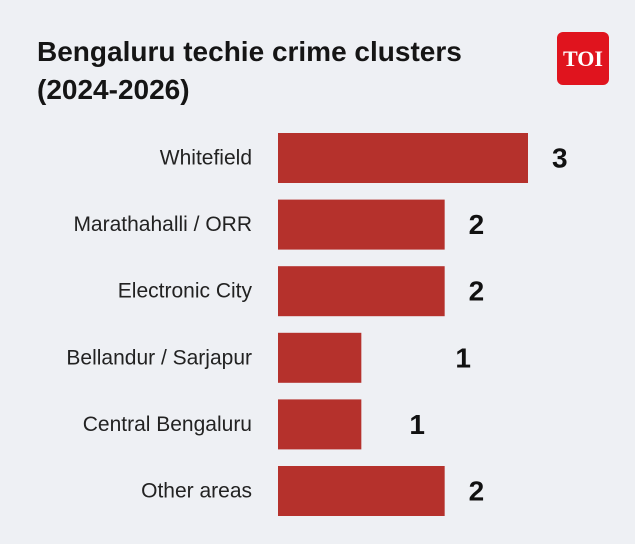  I want to click on category-label: Marathahalli / ORR, so click(162, 224).